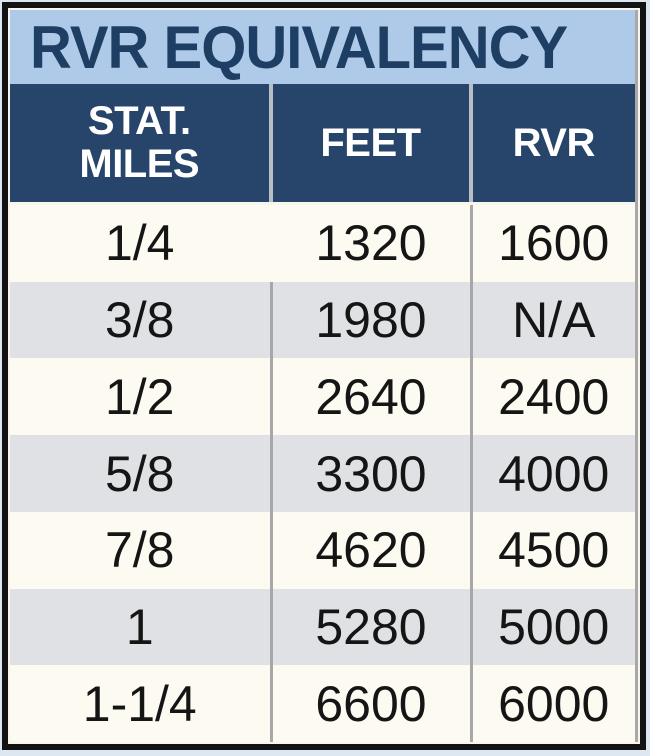  I want to click on table-row: 3/8 1980 N/A, so click(322, 320).